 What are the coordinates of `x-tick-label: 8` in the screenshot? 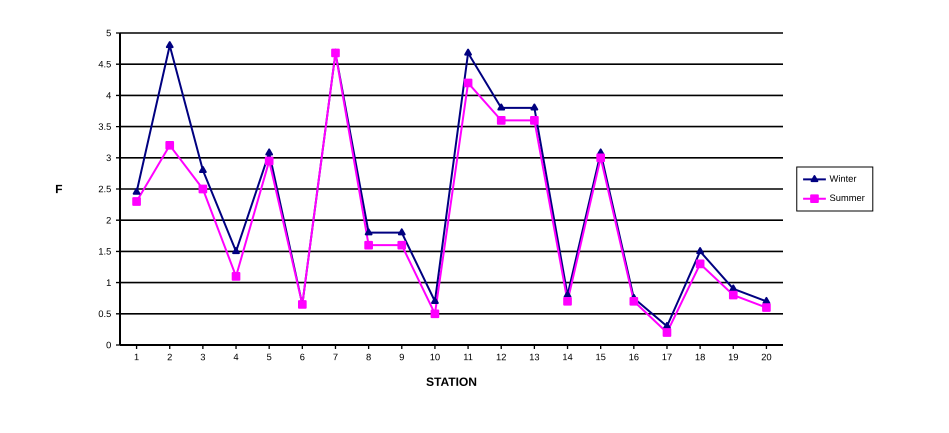 It's located at (368, 357).